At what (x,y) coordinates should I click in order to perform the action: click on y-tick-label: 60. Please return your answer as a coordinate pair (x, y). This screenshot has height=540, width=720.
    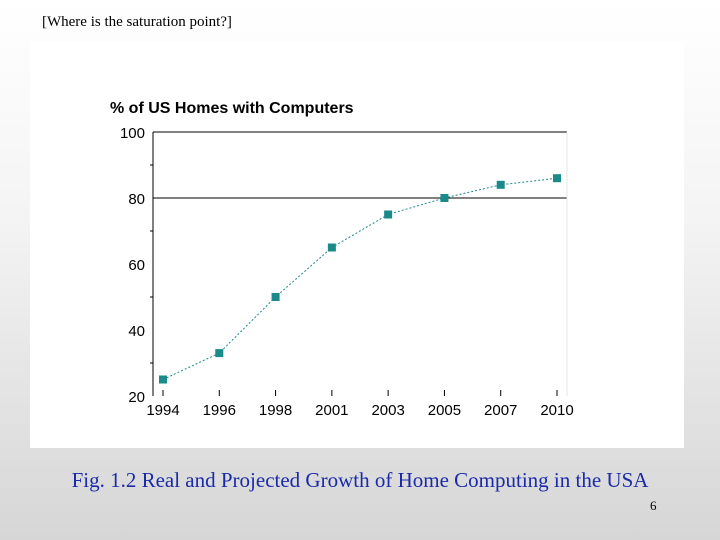
    Looking at the image, I should click on (136, 265).